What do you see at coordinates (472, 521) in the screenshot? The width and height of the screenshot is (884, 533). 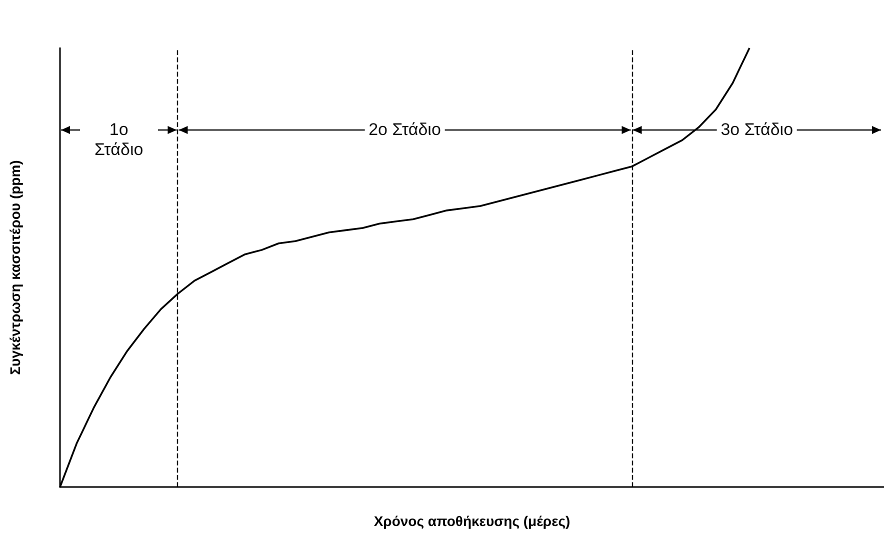 I see `x-axis-title: Χρόνος αποθήκευσης (μέρες)` at bounding box center [472, 521].